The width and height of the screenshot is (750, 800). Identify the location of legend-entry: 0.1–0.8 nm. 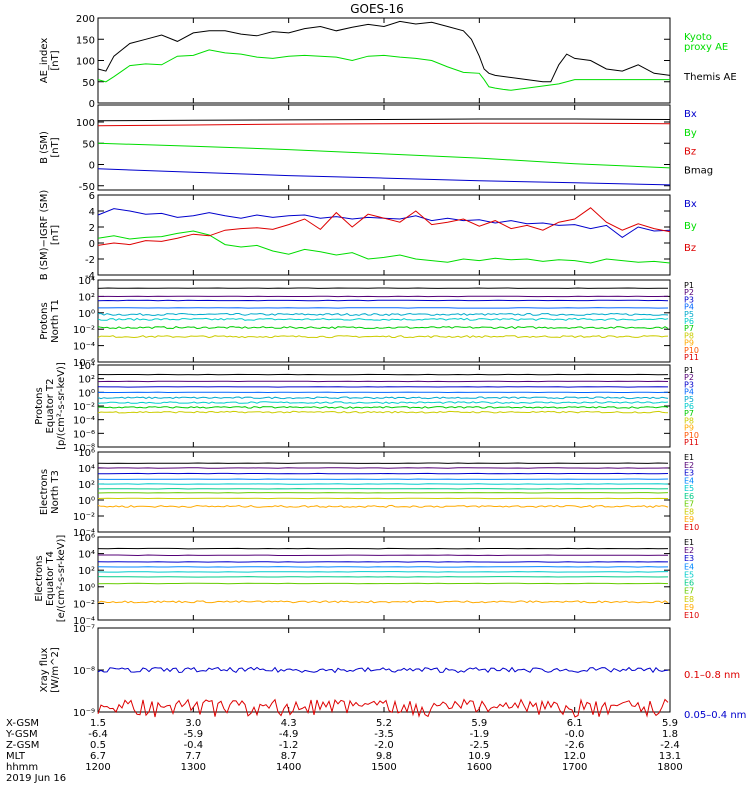
(712, 675).